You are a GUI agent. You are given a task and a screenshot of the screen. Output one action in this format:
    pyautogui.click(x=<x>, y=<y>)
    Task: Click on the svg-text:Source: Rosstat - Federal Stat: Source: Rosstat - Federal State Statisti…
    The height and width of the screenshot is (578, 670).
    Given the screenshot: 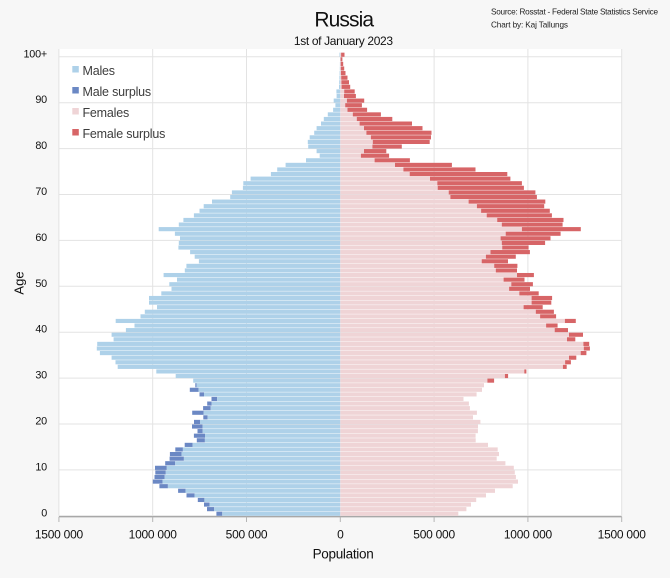 What is the action you would take?
    pyautogui.click(x=574, y=12)
    